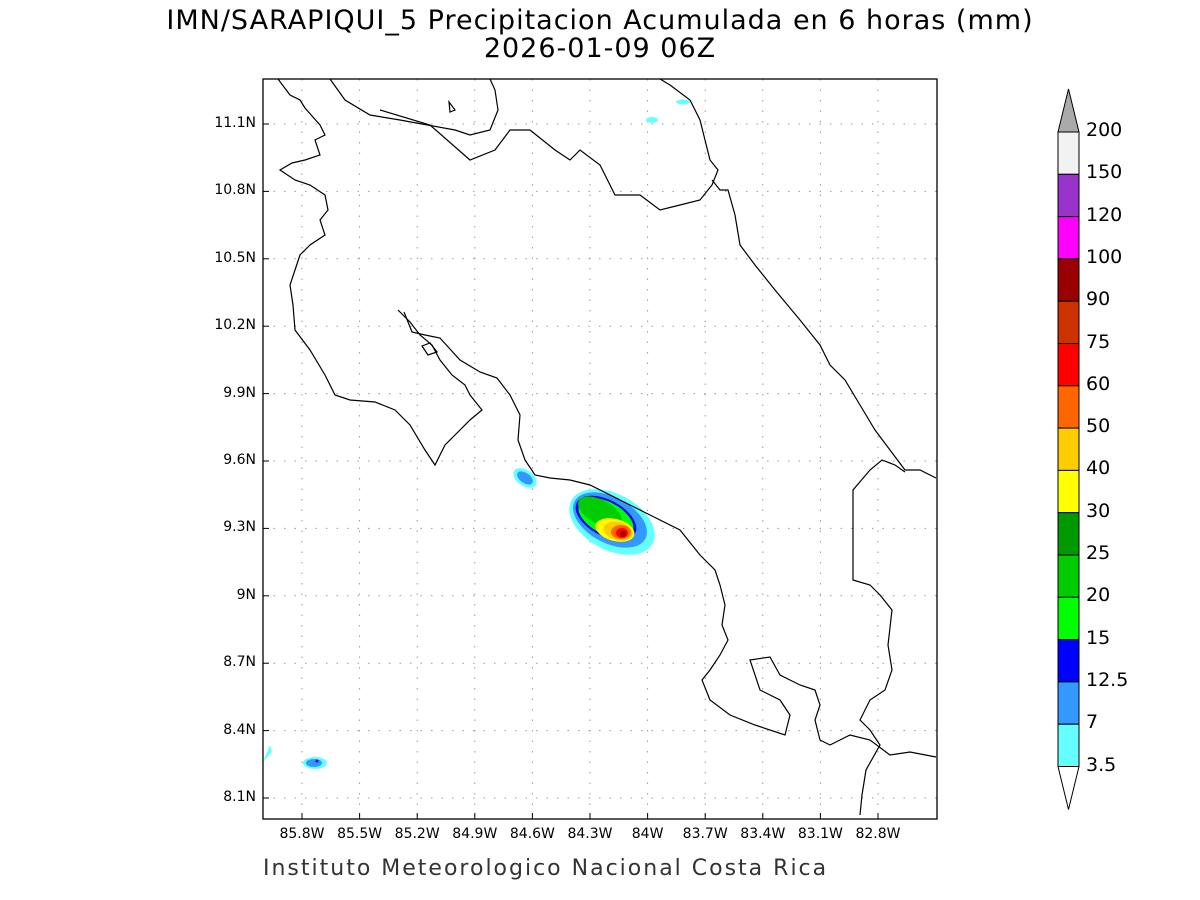  Describe the element at coordinates (600, 48) in the screenshot. I see `map-subtitle: 2026-01-09 06Z` at that location.